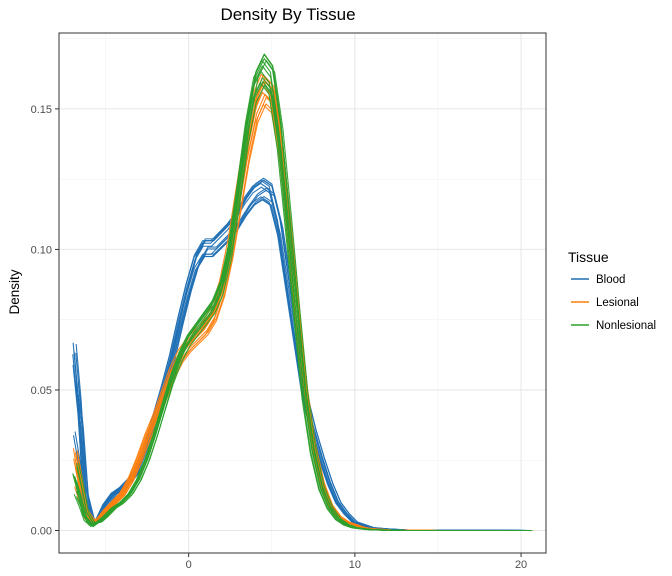 The image size is (672, 576). What do you see at coordinates (14, 291) in the screenshot?
I see `y-axis-title: Density` at bounding box center [14, 291].